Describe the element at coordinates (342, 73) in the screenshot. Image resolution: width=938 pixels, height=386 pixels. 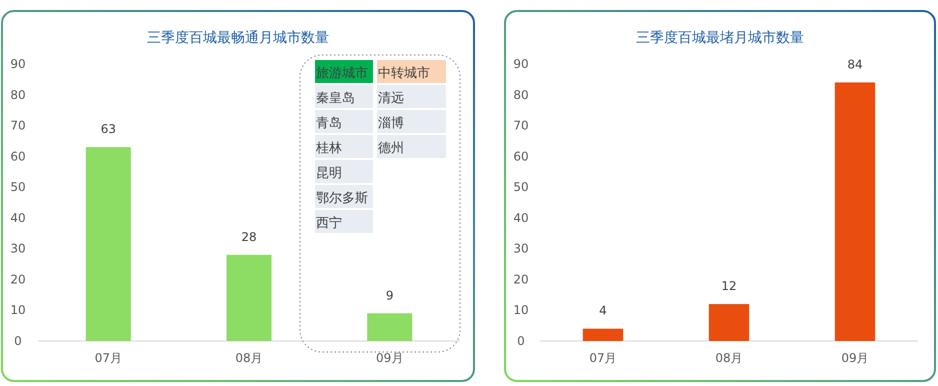
I see `annotation: 旅游城市` at that location.